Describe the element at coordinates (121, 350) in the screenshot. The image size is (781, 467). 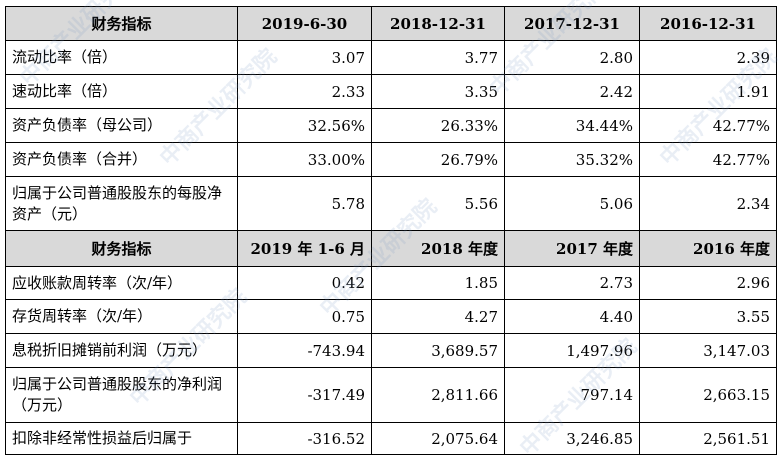
I see `row-label: 息税折旧摊销前利润（万元）` at that location.